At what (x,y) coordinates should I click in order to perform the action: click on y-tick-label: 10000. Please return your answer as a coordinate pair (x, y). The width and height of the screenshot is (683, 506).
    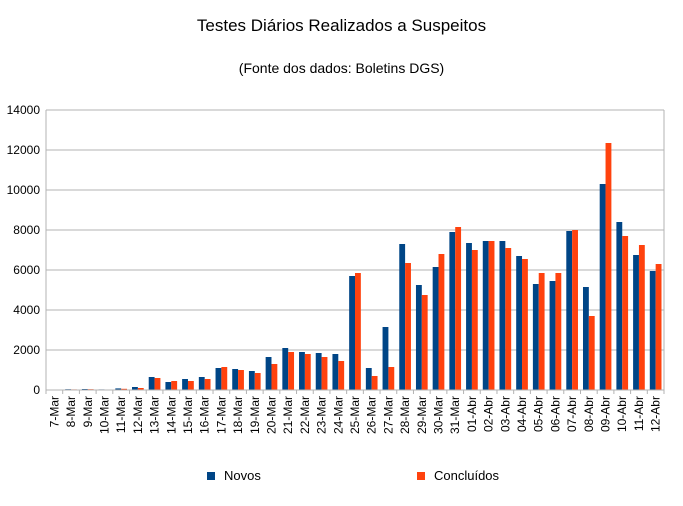
    Looking at the image, I should click on (24, 190).